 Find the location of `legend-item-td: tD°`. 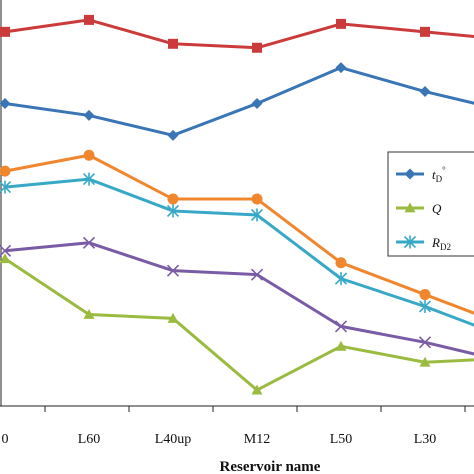

legend-item-td: tD° is located at coordinates (421, 174).